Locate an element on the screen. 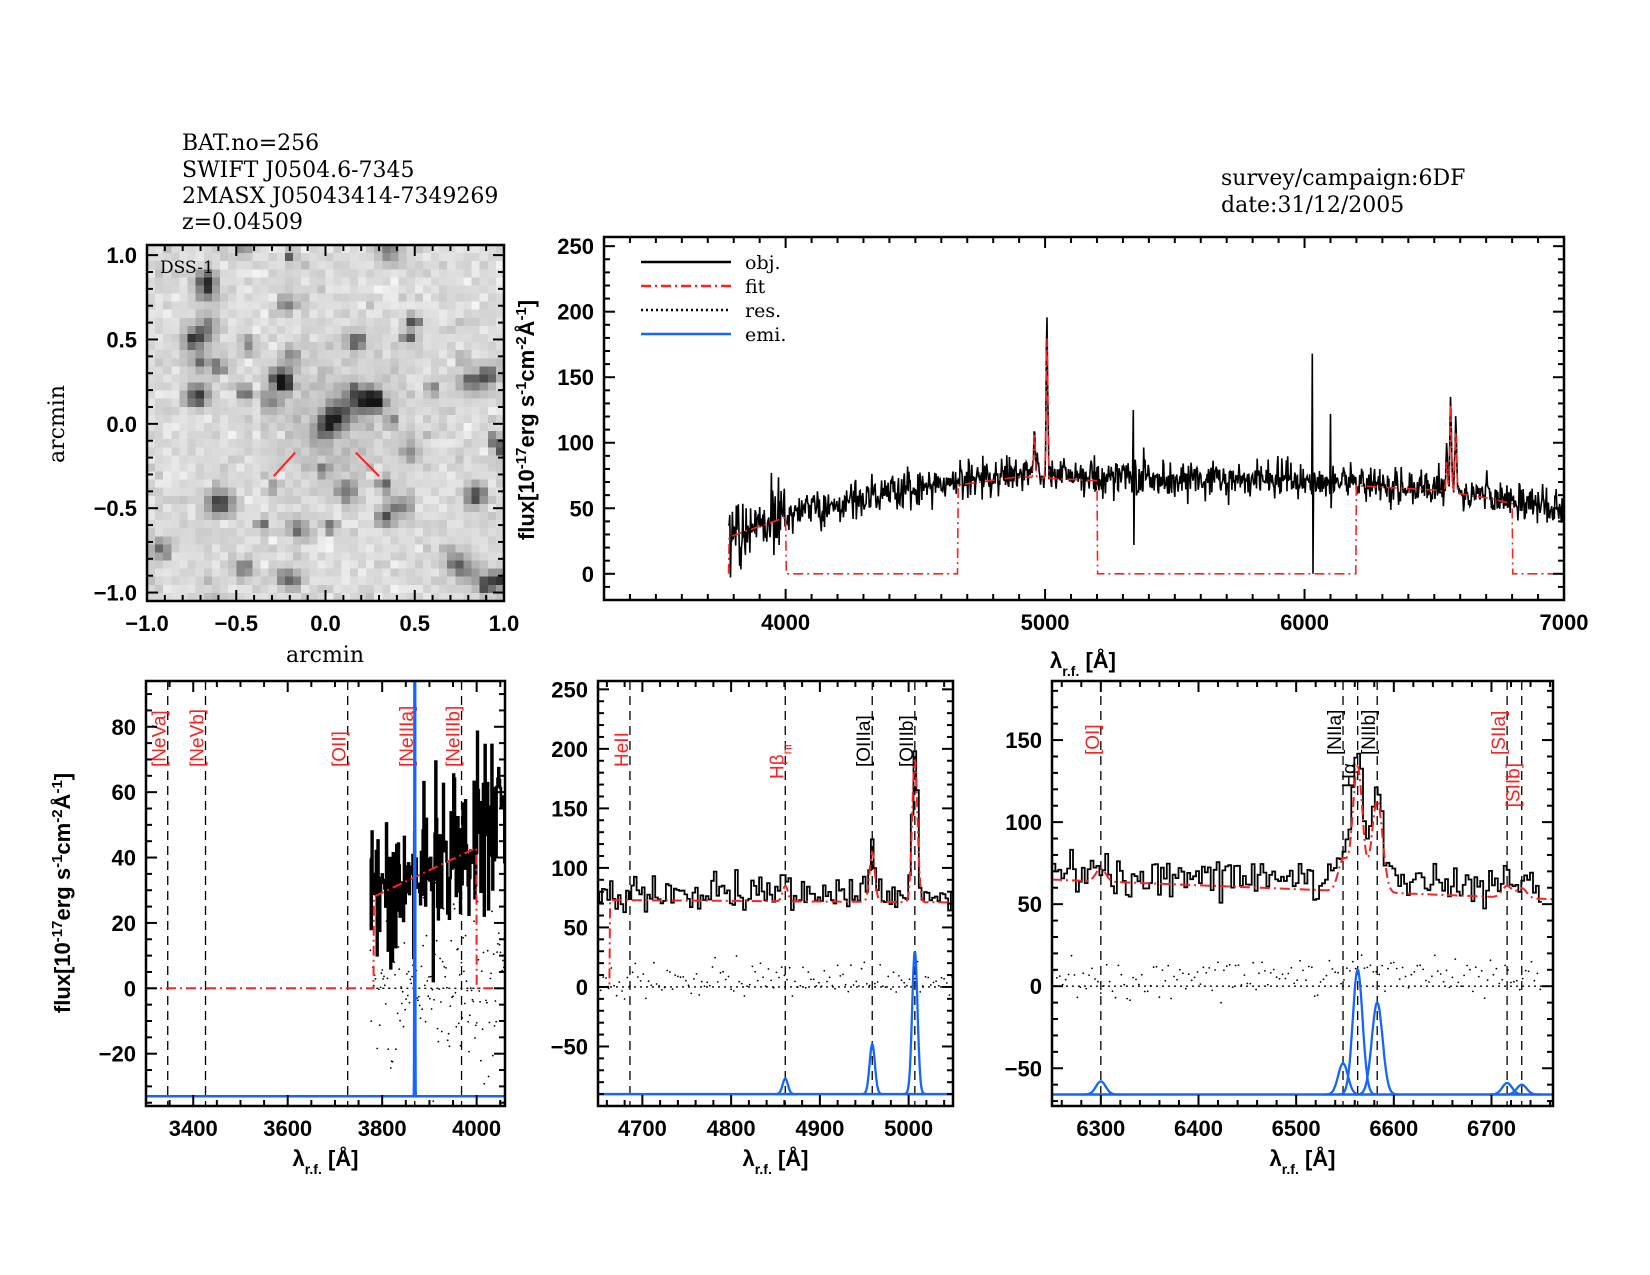 This screenshot has width=1650, height=1275. x-tick-label: 0.5 is located at coordinates (414, 623).